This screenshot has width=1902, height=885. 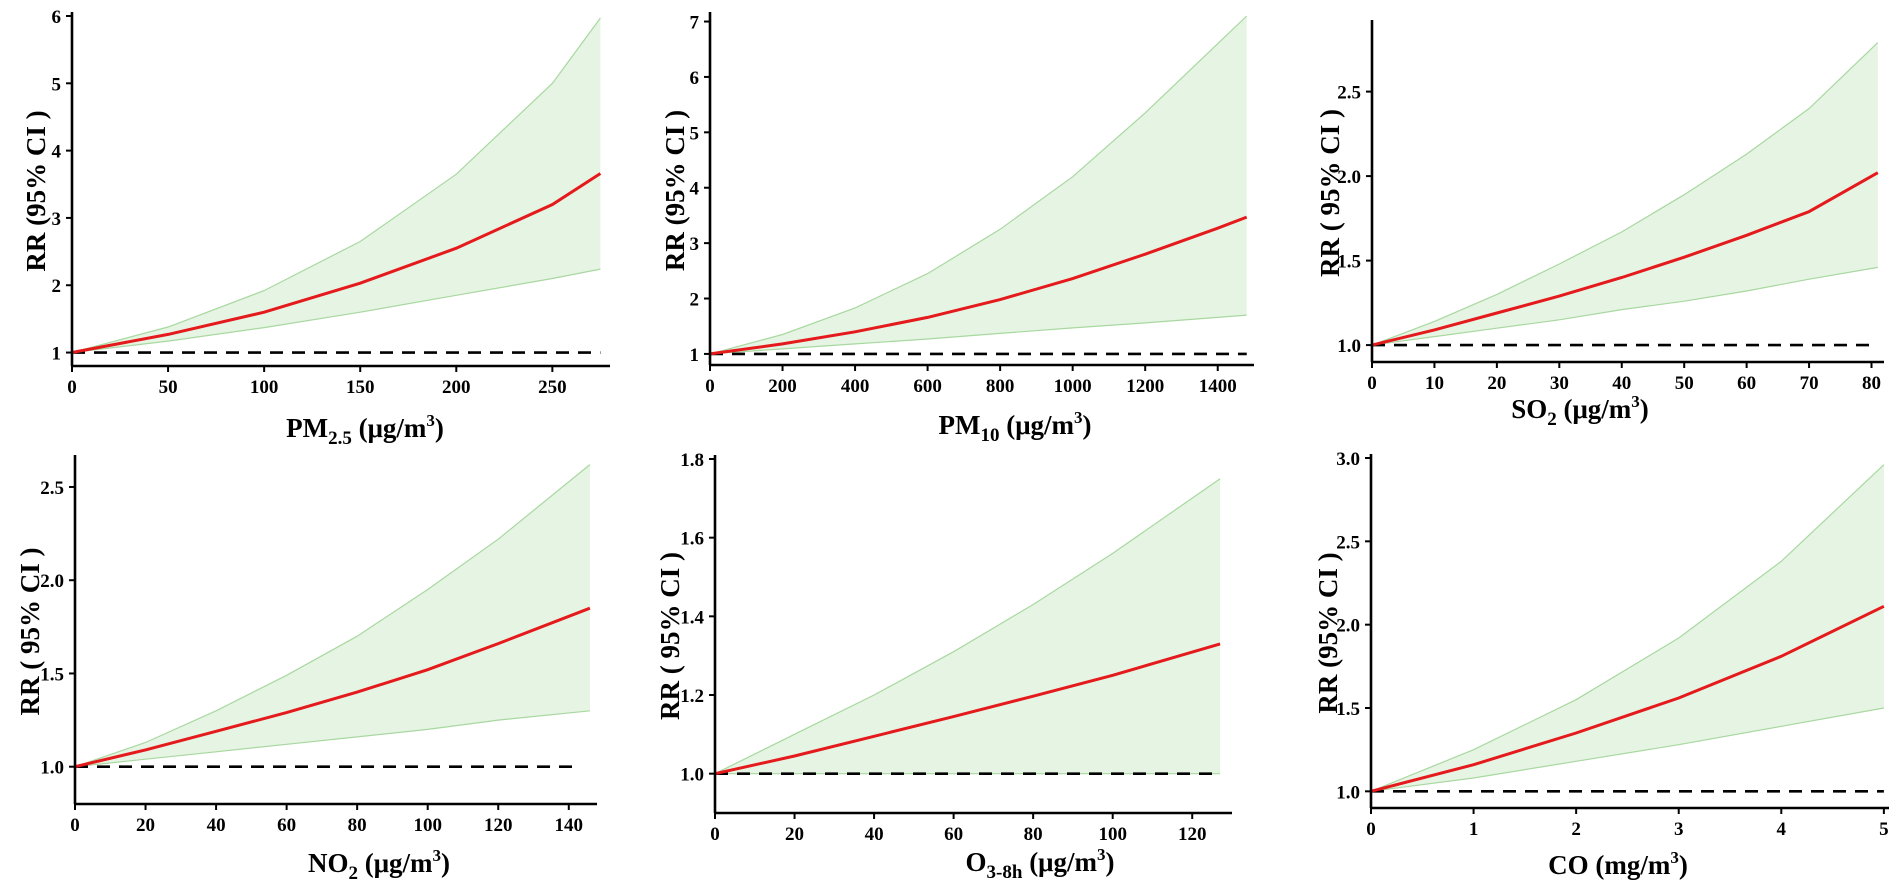 What do you see at coordinates (1559, 383) in the screenshot?
I see `x-tick-label: 30` at bounding box center [1559, 383].